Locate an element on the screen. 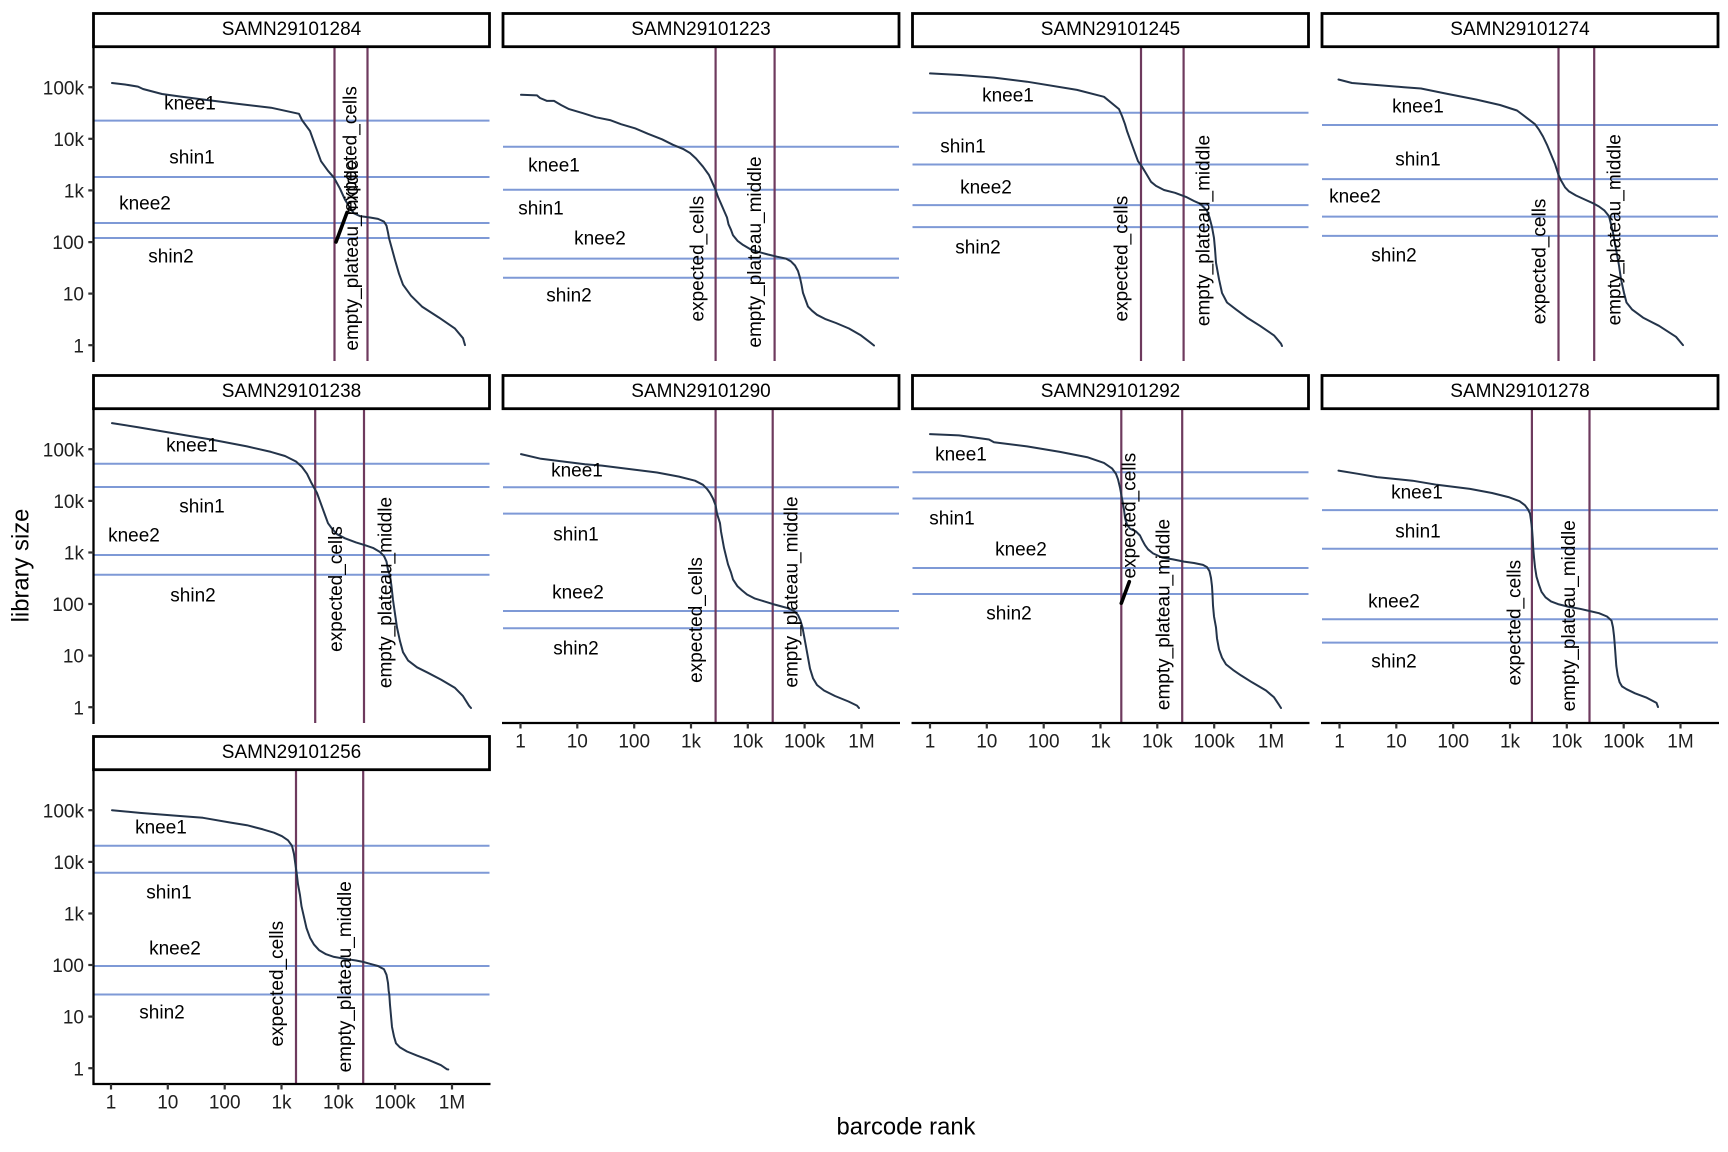 The height and width of the screenshot is (1152, 1728). svg-text: SAMN29101238 is located at coordinates (291, 391).